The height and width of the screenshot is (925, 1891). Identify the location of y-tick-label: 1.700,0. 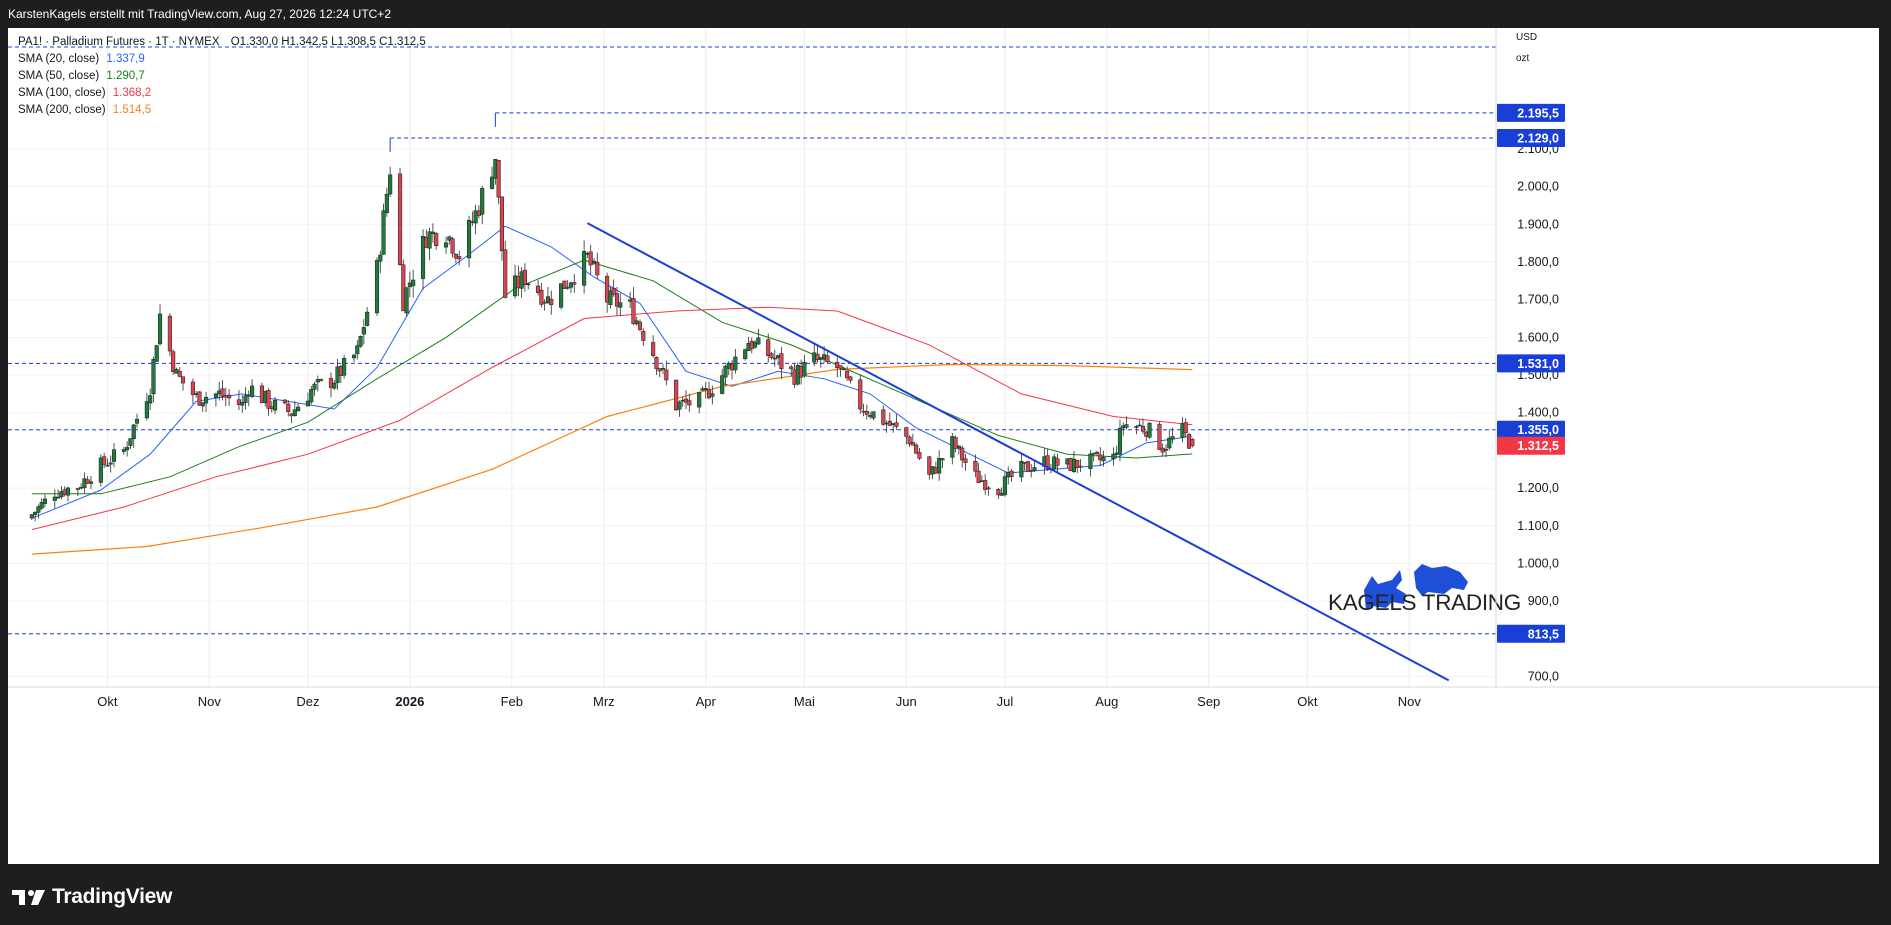
(1538, 300).